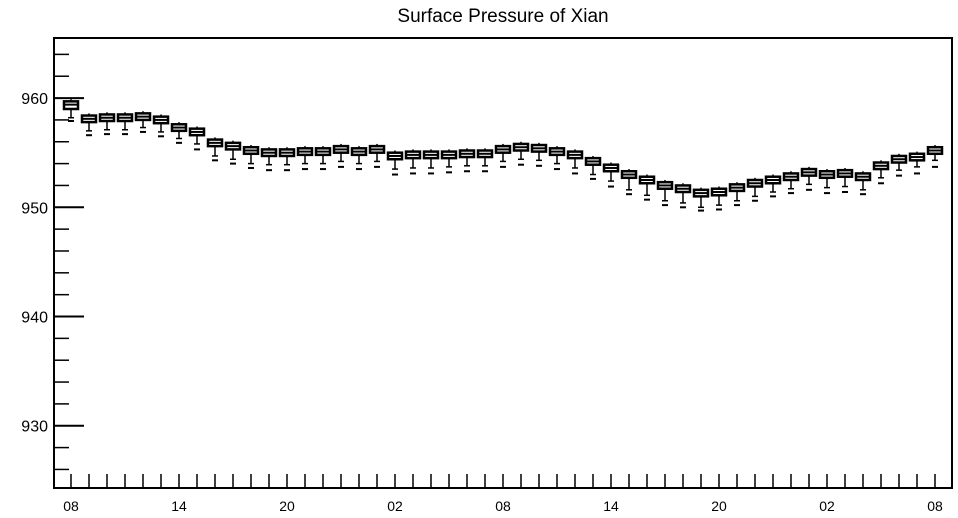 Image resolution: width=958 pixels, height=518 pixels. I want to click on x-axis: 08 14 20 02 08 14 20 02 08, so click(503, 494).